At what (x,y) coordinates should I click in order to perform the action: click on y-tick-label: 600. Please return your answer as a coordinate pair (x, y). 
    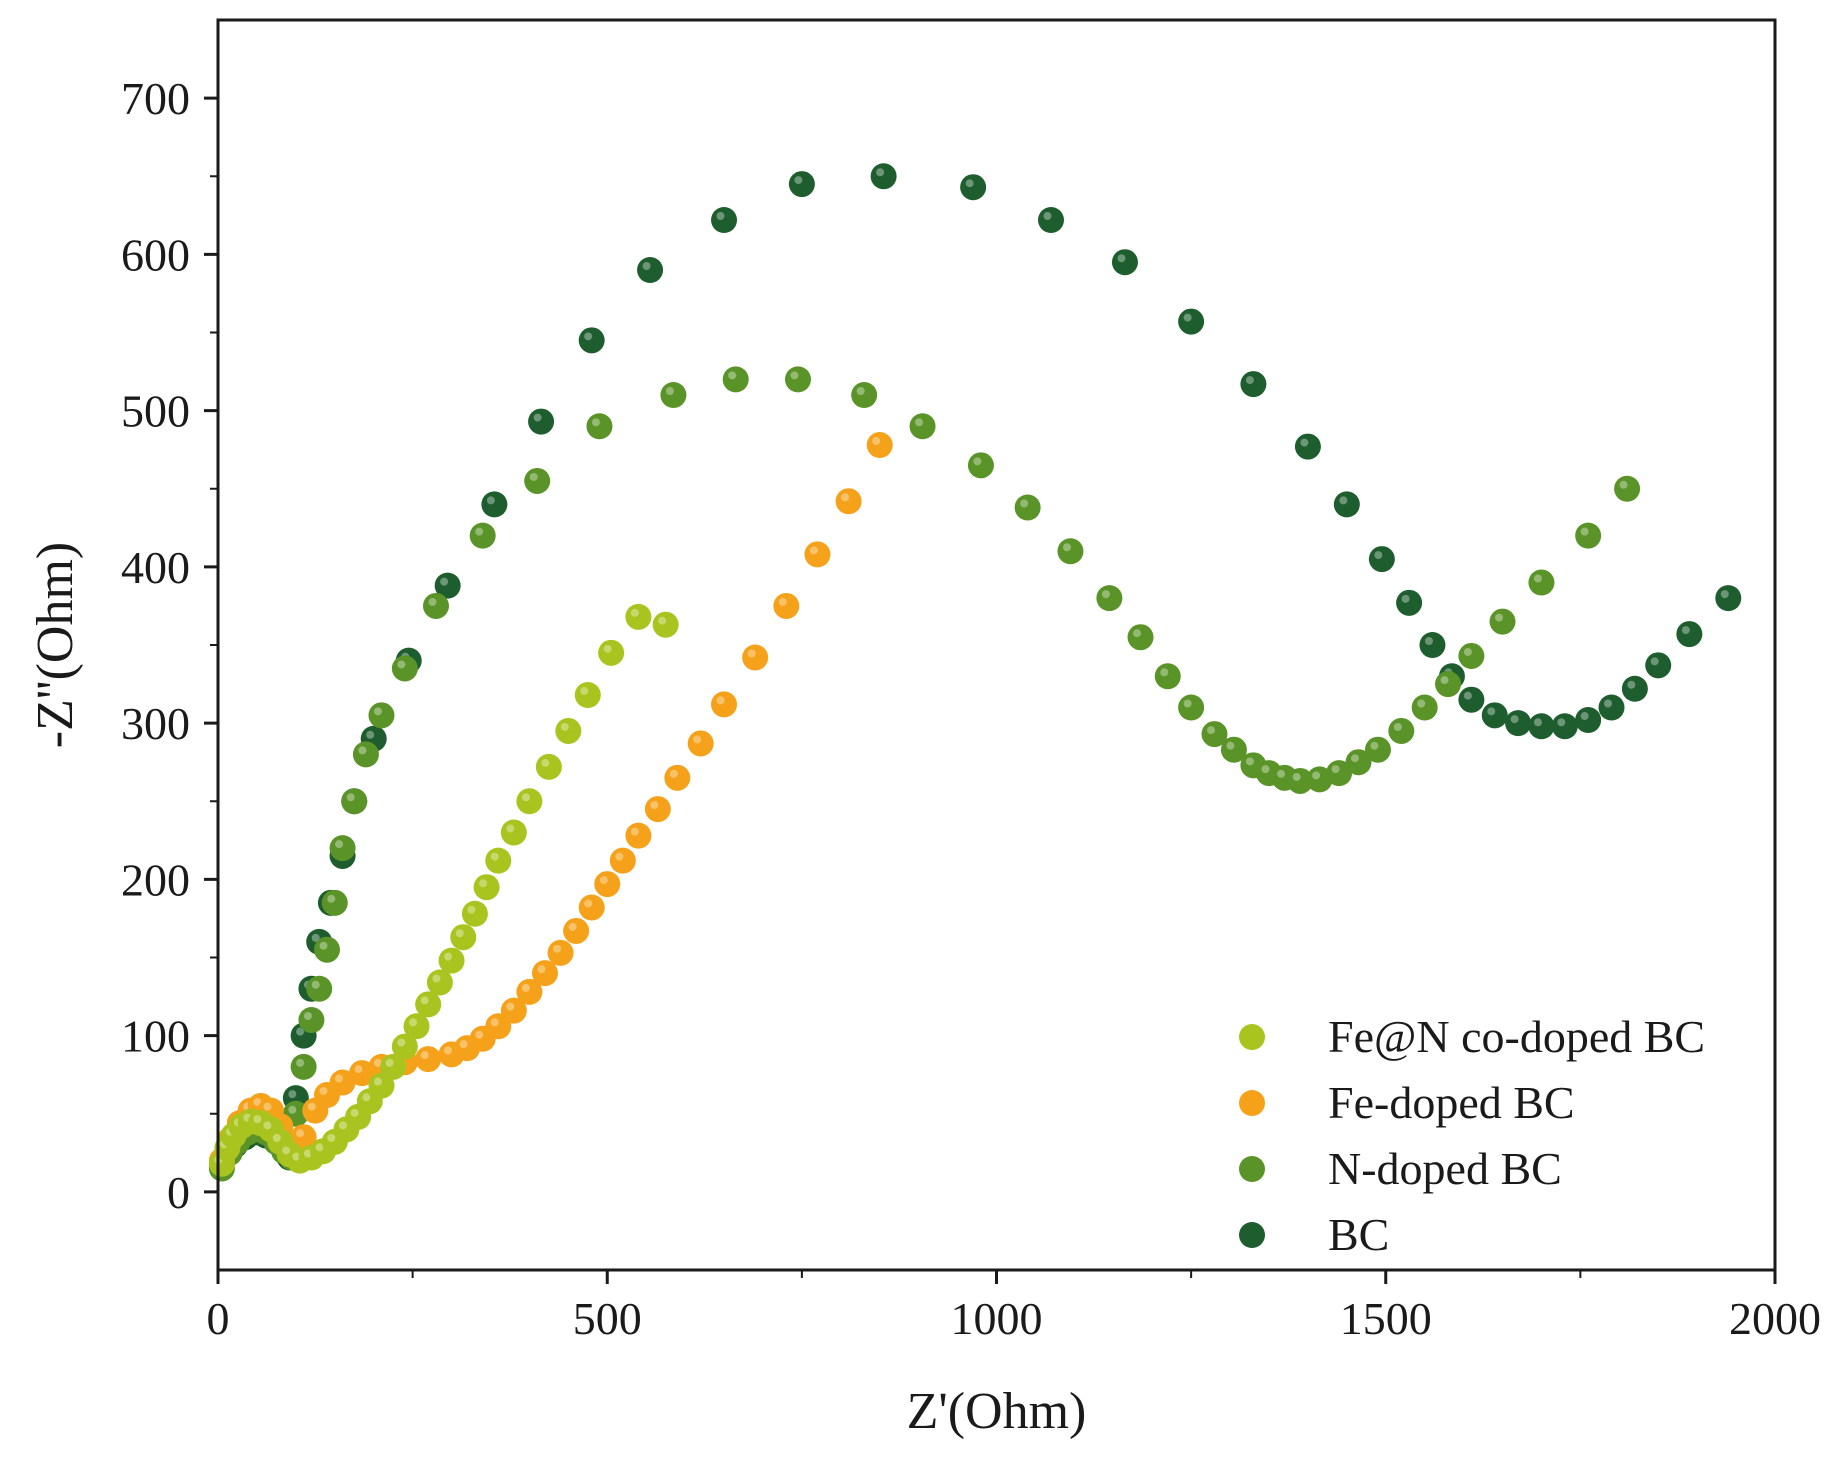
    Looking at the image, I should click on (155, 254).